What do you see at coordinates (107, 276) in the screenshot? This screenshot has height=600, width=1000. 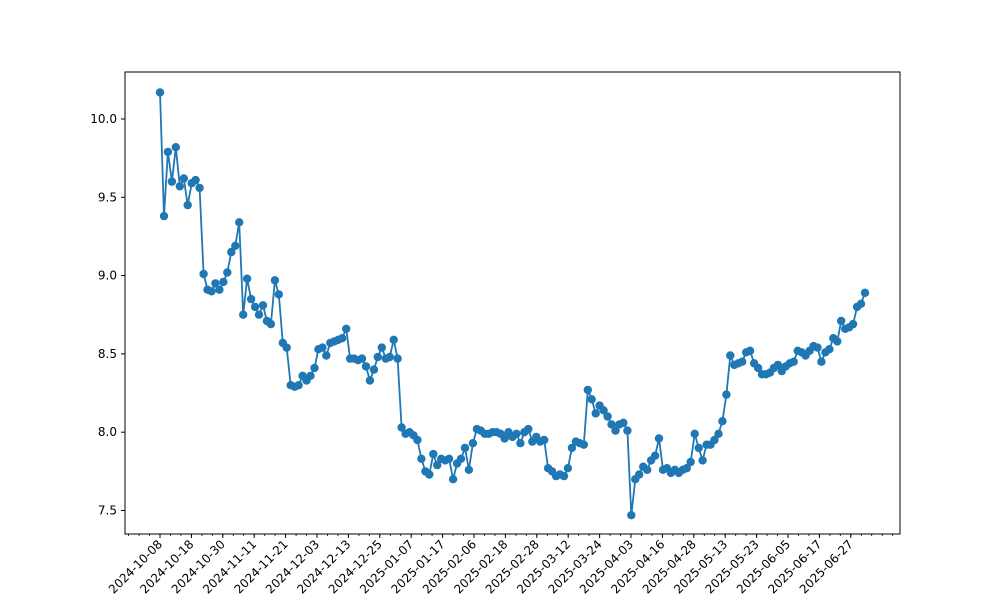 I see `y-tick-label: 9.0` at bounding box center [107, 276].